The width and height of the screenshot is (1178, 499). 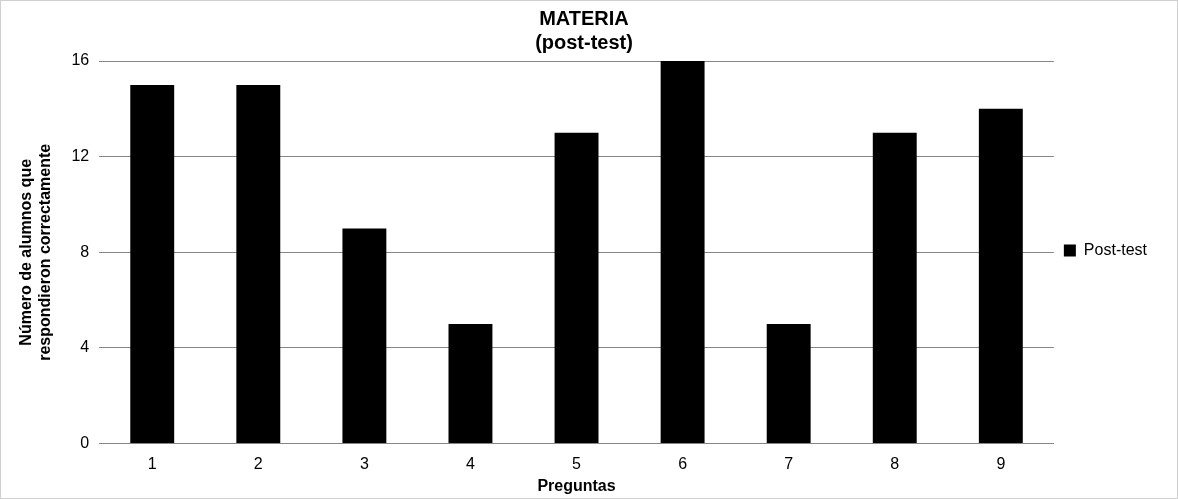 What do you see at coordinates (85, 347) in the screenshot?
I see `y-tick-label: 4` at bounding box center [85, 347].